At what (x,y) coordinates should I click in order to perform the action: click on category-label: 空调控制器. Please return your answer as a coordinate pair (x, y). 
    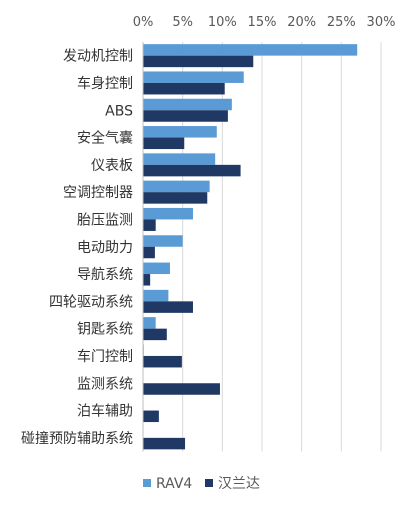
    Looking at the image, I should click on (98, 193).